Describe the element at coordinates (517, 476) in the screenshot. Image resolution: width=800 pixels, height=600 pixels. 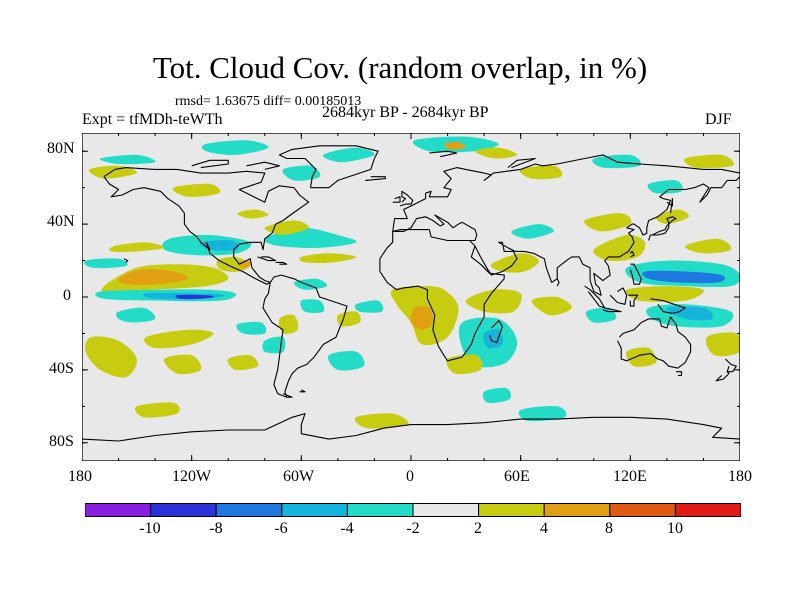
I see `x-tick-label: 60E` at that location.